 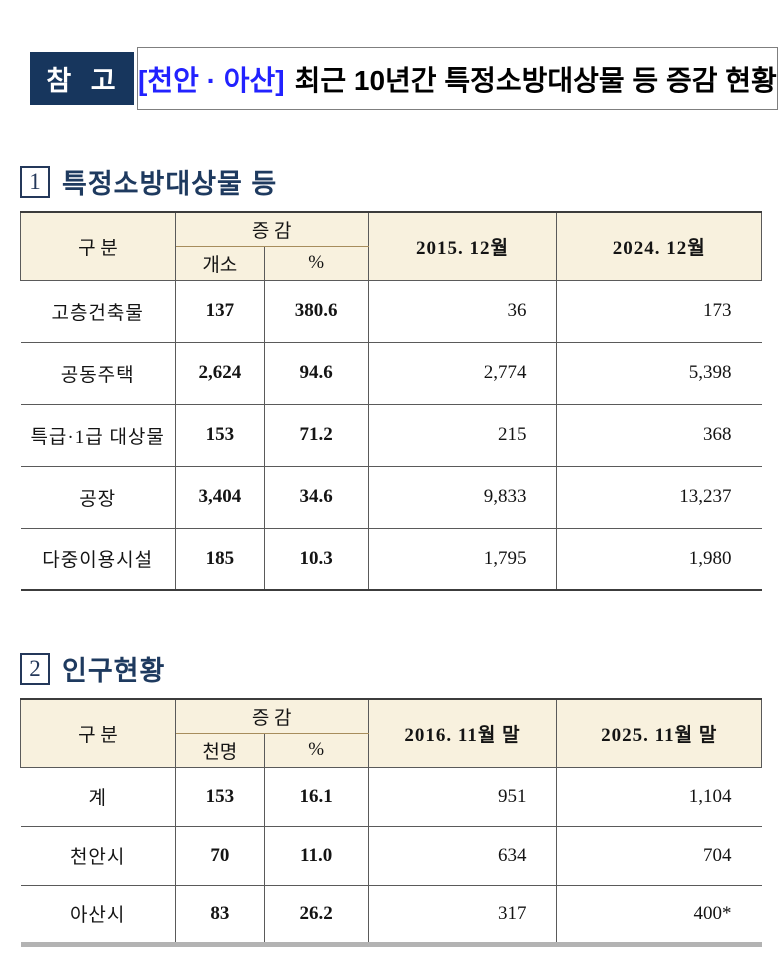 What do you see at coordinates (316, 434) in the screenshot?
I see `row-change-percent: 71.2` at bounding box center [316, 434].